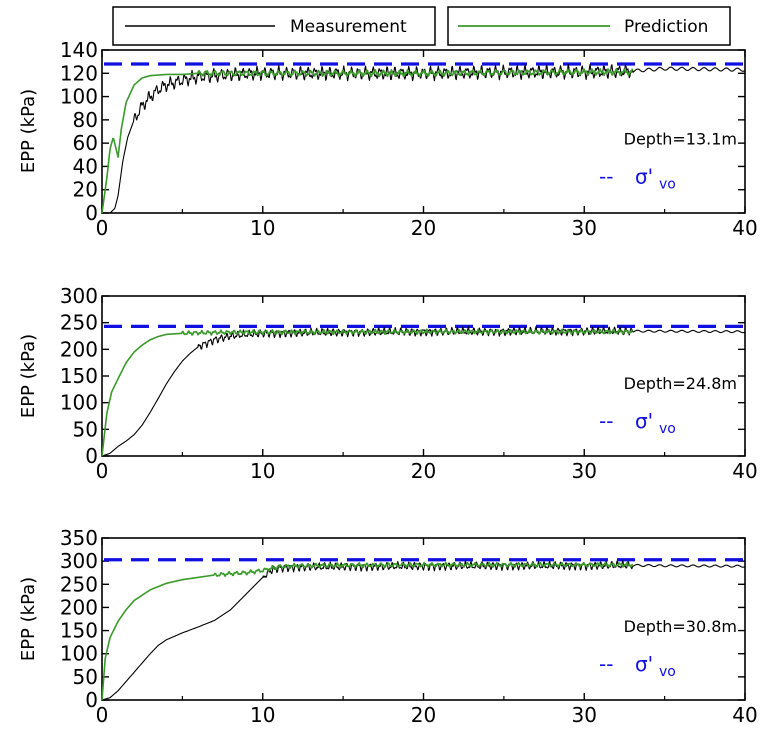 The width and height of the screenshot is (768, 737). Describe the element at coordinates (85, 120) in the screenshot. I see `y-tick-label: 80` at that location.